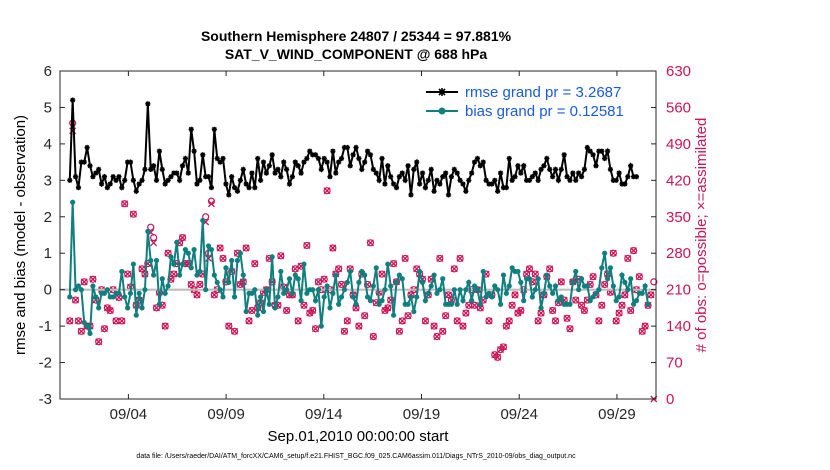  What do you see at coordinates (674, 363) in the screenshot?
I see `y-right-tick-label: 70` at bounding box center [674, 363].